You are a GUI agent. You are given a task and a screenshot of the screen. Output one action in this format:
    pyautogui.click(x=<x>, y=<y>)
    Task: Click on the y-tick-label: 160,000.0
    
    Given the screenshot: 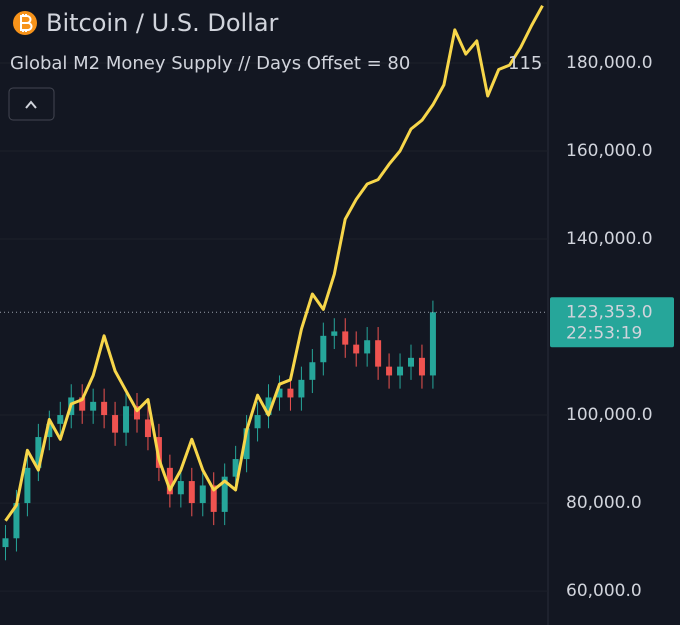 What is the action you would take?
    pyautogui.click(x=609, y=151)
    